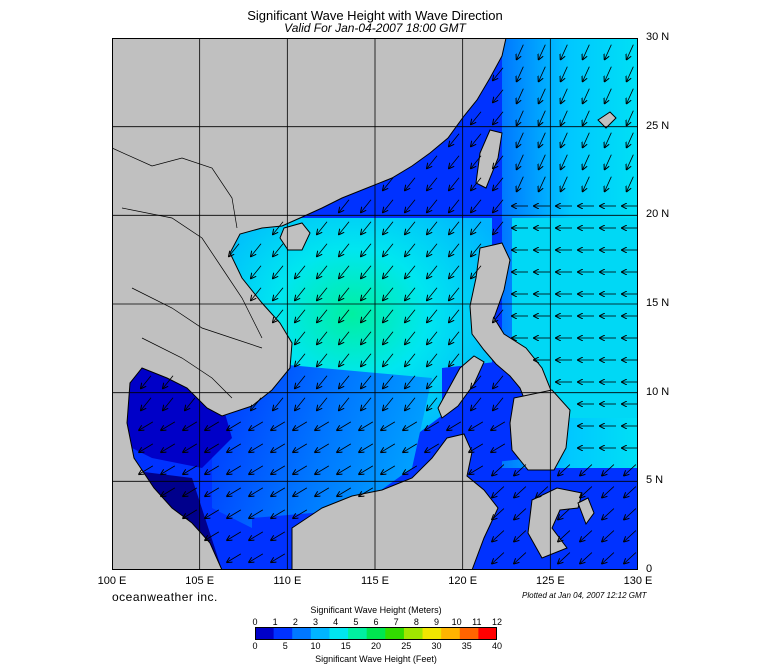 This screenshot has height=665, width=775. Describe the element at coordinates (463, 581) in the screenshot. I see `longitude-label: 120 E` at that location.